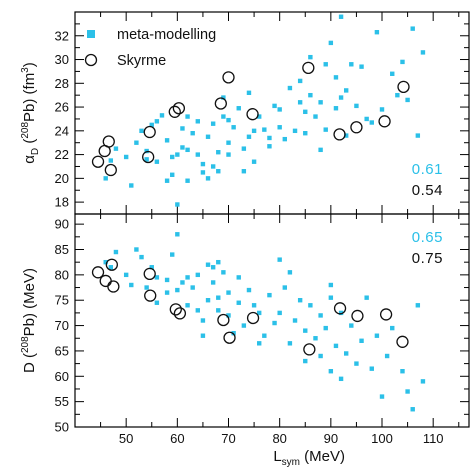 The width and height of the screenshot is (474, 474). Describe the element at coordinates (62, 274) in the screenshot. I see `y-tick-label: 80` at that location.